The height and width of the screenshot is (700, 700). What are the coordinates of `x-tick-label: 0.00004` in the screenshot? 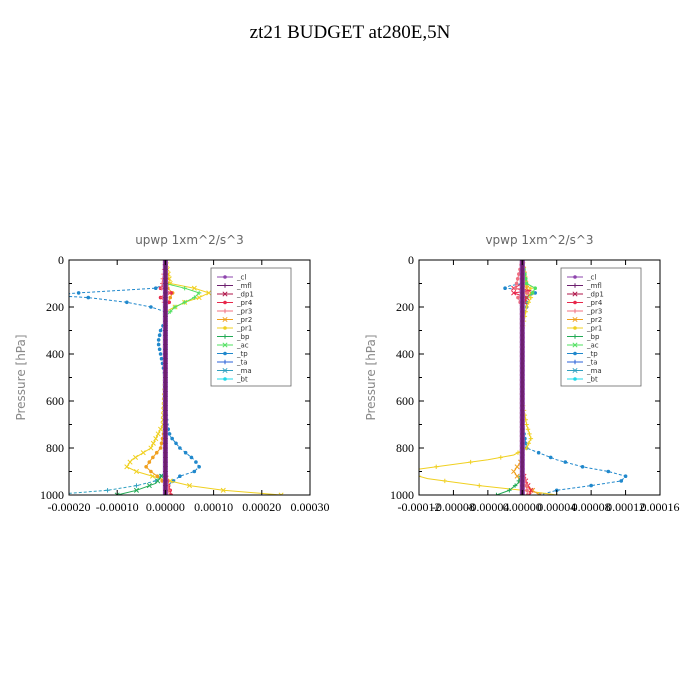 It's located at (556, 507).